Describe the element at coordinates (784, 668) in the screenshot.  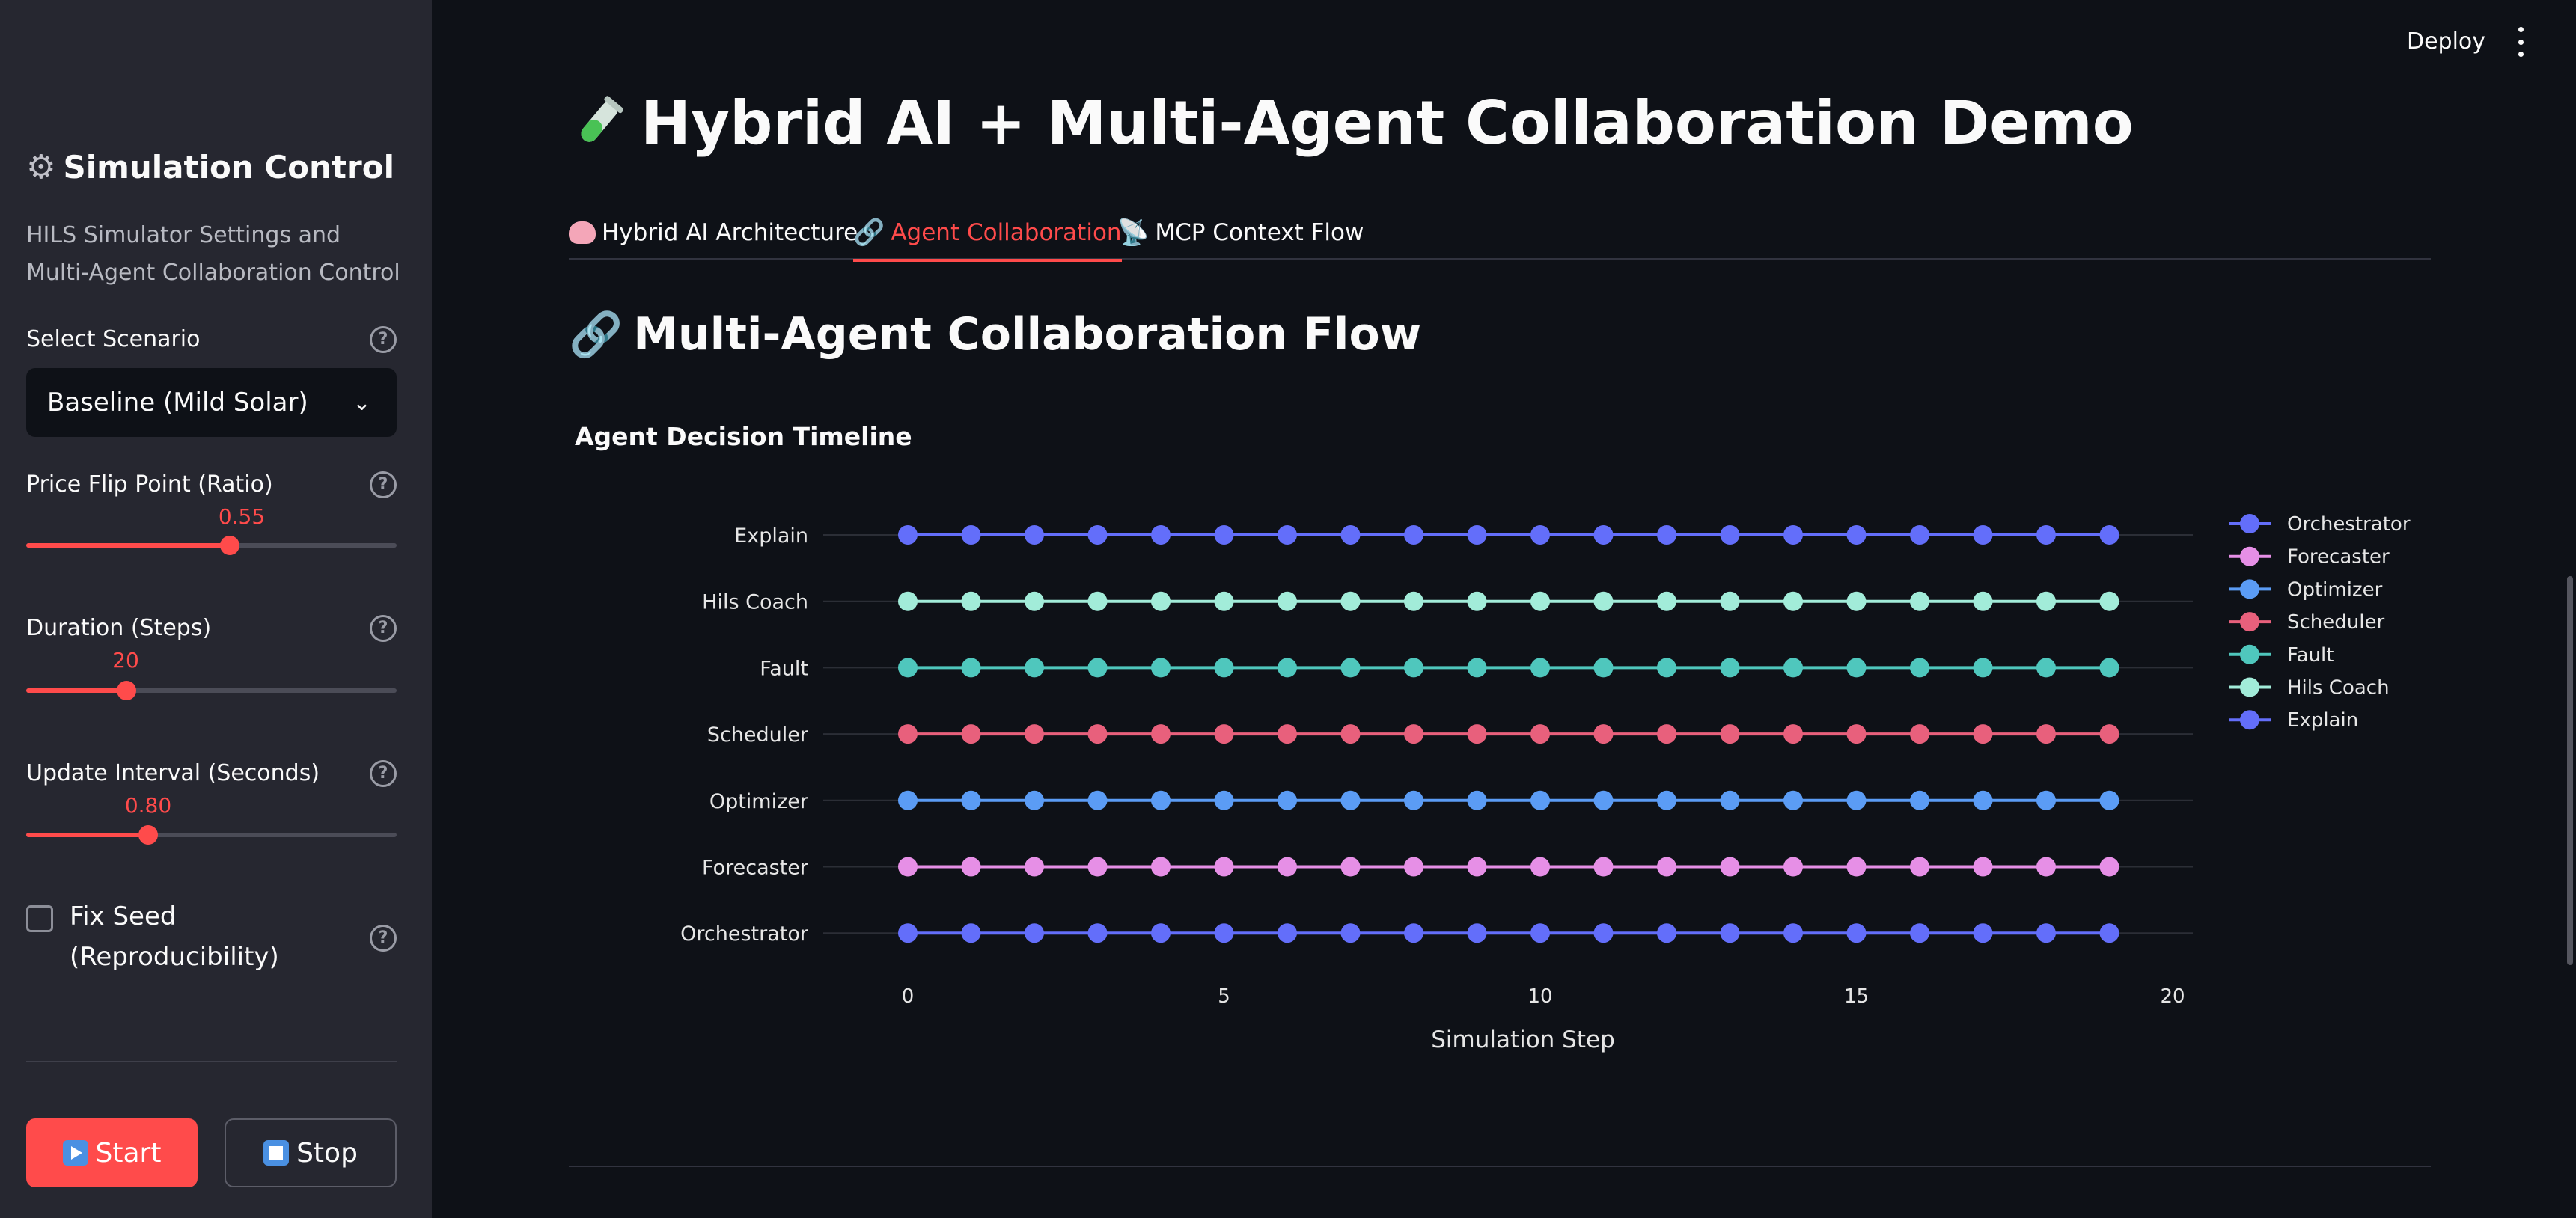
I see `y-tick-label: Fault` at that location.